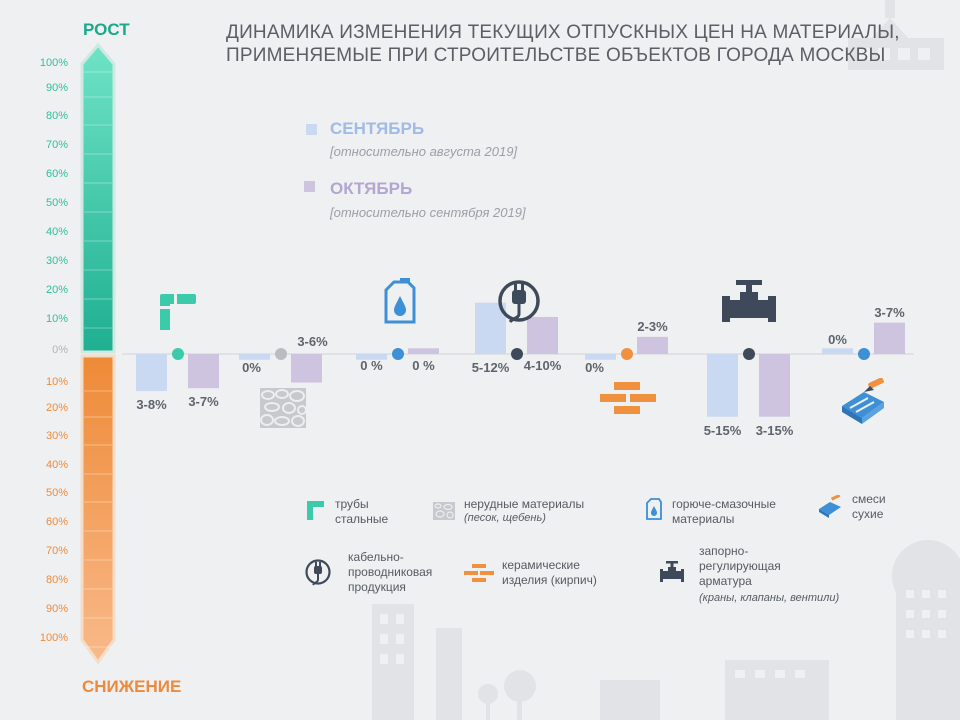 This screenshot has width=960, height=720. I want to click on scale-tick-down: 20%, so click(56, 408).